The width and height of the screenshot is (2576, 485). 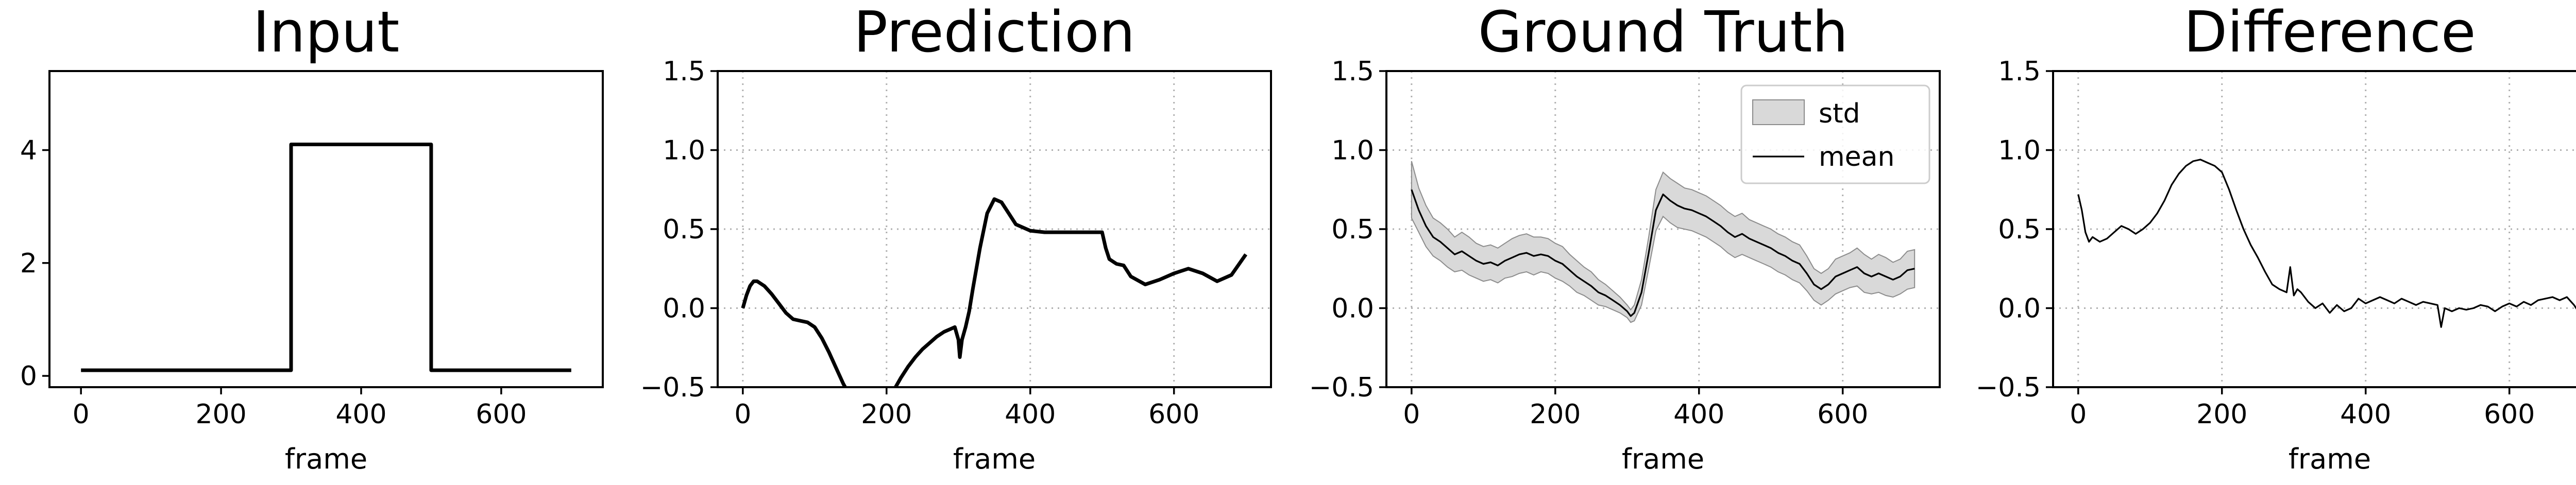 I want to click on axes-frame, so click(x=326, y=229).